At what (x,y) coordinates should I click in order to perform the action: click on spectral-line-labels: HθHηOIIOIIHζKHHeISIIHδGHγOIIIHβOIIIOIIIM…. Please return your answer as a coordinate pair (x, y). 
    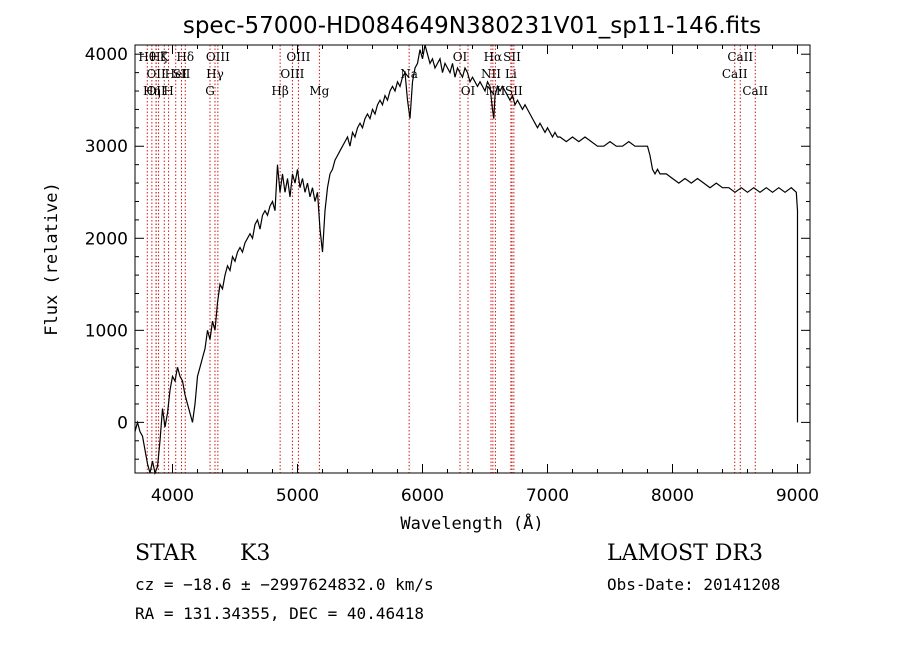
    Looking at the image, I should click on (453, 74).